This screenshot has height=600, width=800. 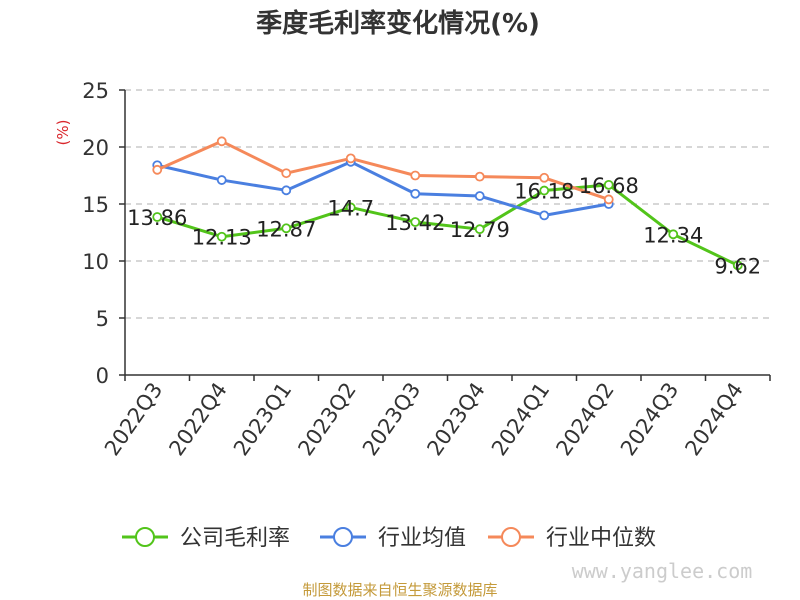 What do you see at coordinates (133, 419) in the screenshot?
I see `x-tick-label: 2022Q3` at bounding box center [133, 419].